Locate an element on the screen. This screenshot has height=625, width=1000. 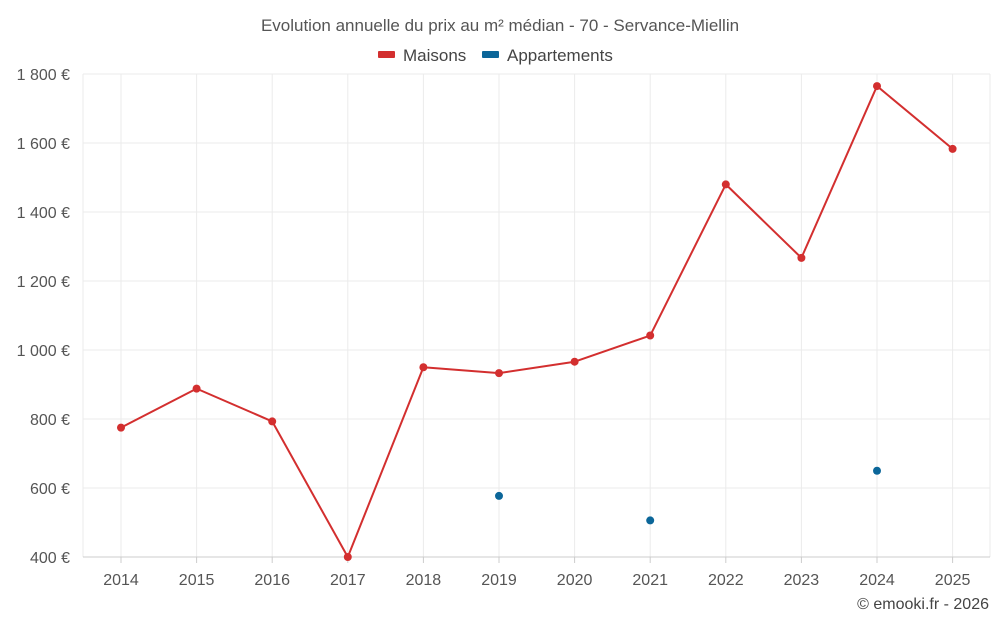
y-tick-label: 800 € is located at coordinates (50, 420).